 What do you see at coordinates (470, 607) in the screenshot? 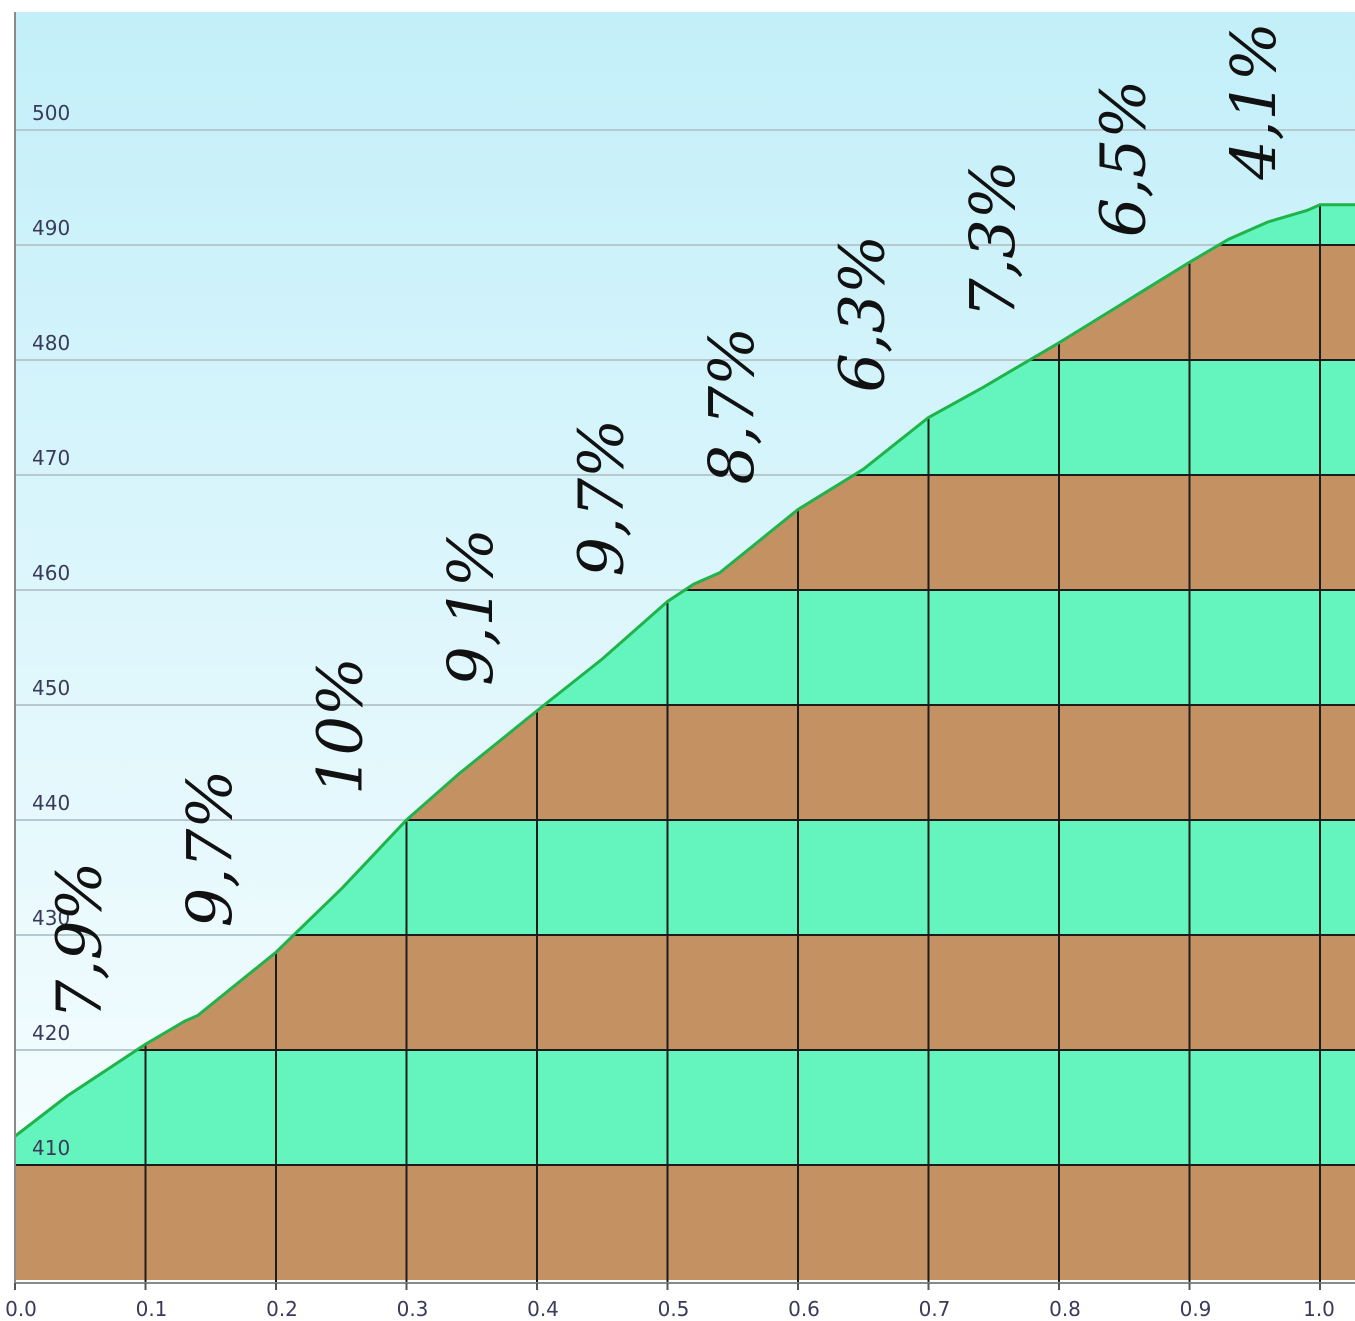
I see `grade-label: 9,1%` at bounding box center [470, 607].